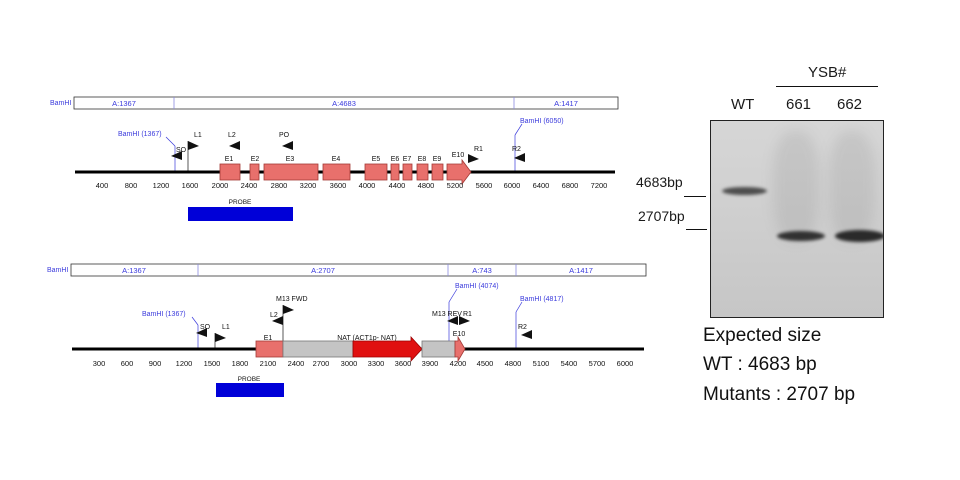 Image resolution: width=960 pixels, height=480 pixels. Describe the element at coordinates (799, 104) in the screenshot. I see `lane-label-661: 661` at that location.